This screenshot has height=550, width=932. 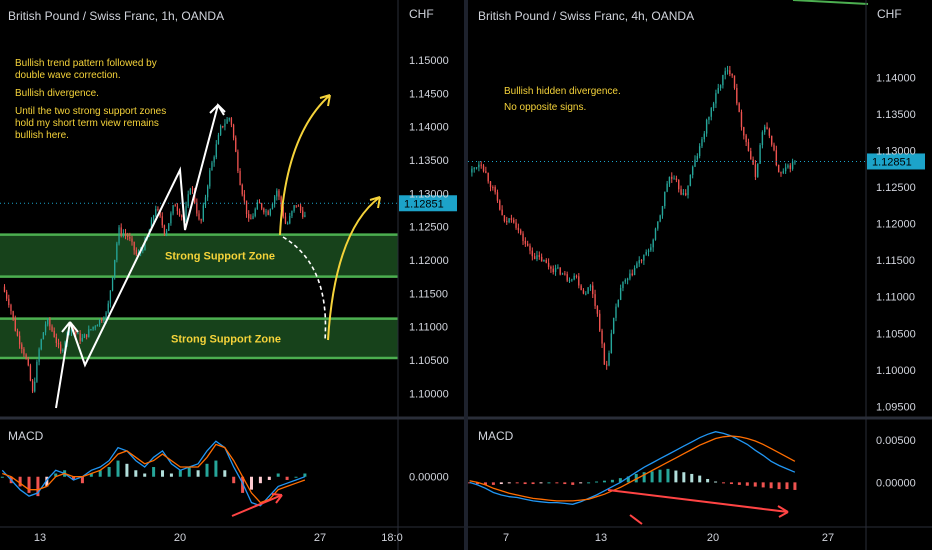 I want to click on symbol-title-1h: British Pound / Swiss Franc, 1h, OANDA, so click(x=116, y=16).